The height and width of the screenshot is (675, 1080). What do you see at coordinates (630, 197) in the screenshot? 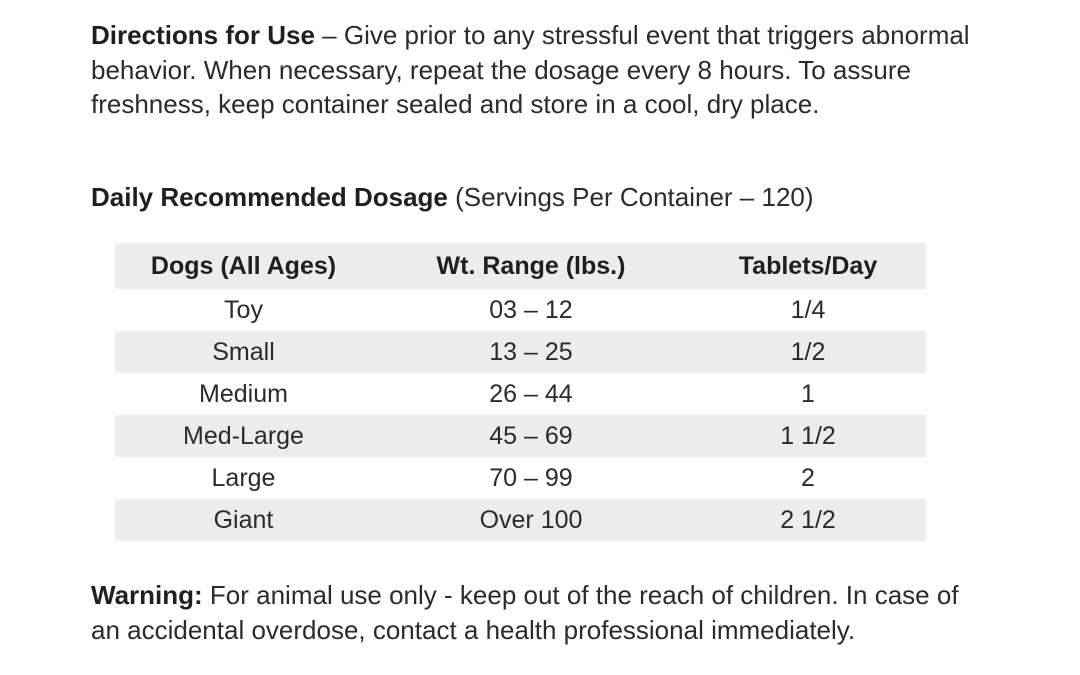
I see `dosage-note: (Servings Per Container – 120)` at bounding box center [630, 197].